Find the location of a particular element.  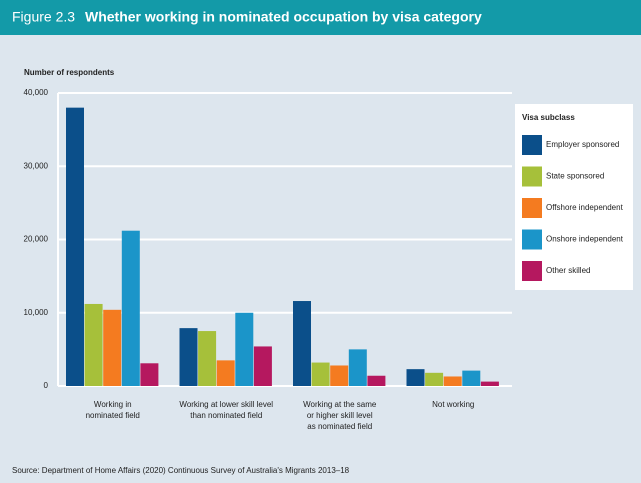

legend-title: Visa subclass is located at coordinates (548, 117).